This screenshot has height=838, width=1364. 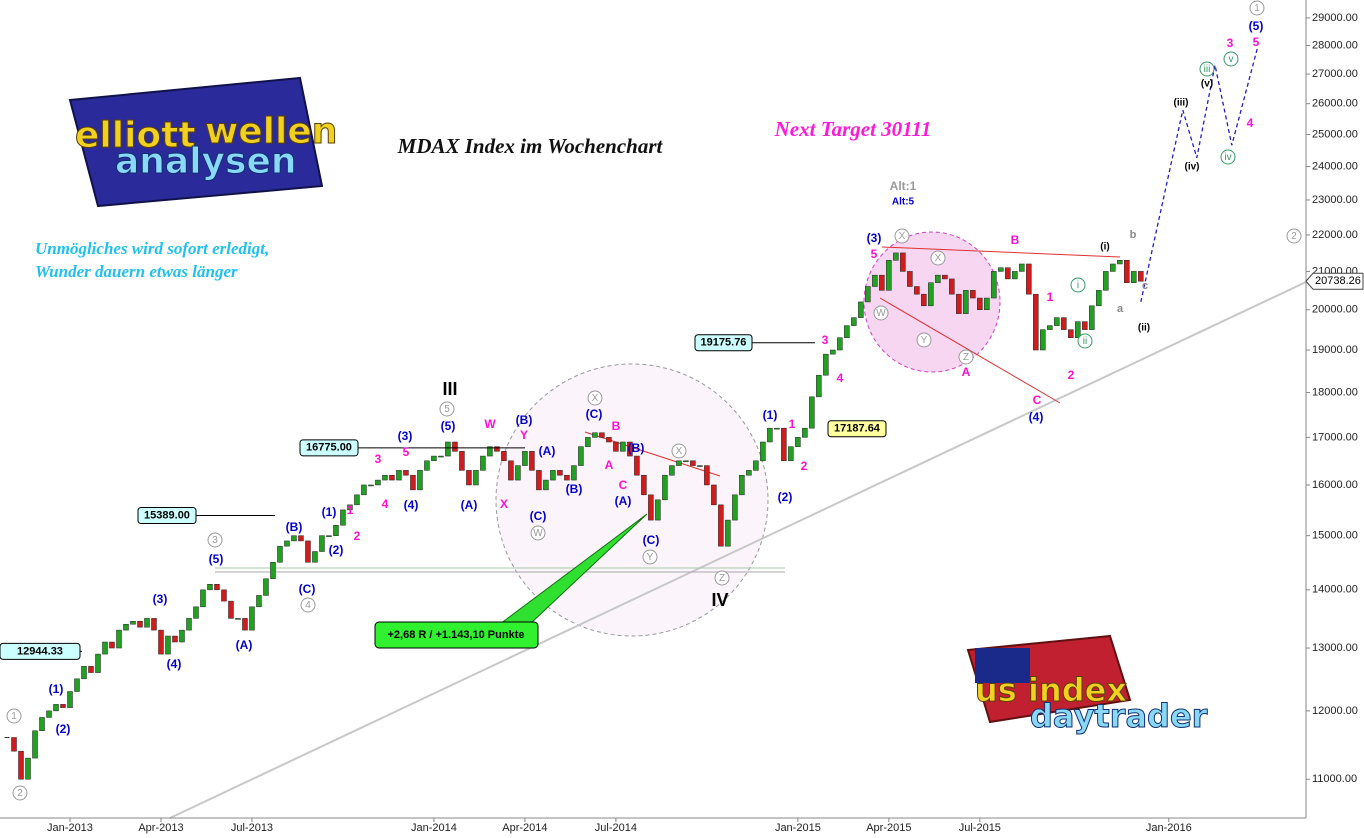 What do you see at coordinates (798, 828) in the screenshot?
I see `x-tick-label: Jan-2015` at bounding box center [798, 828].